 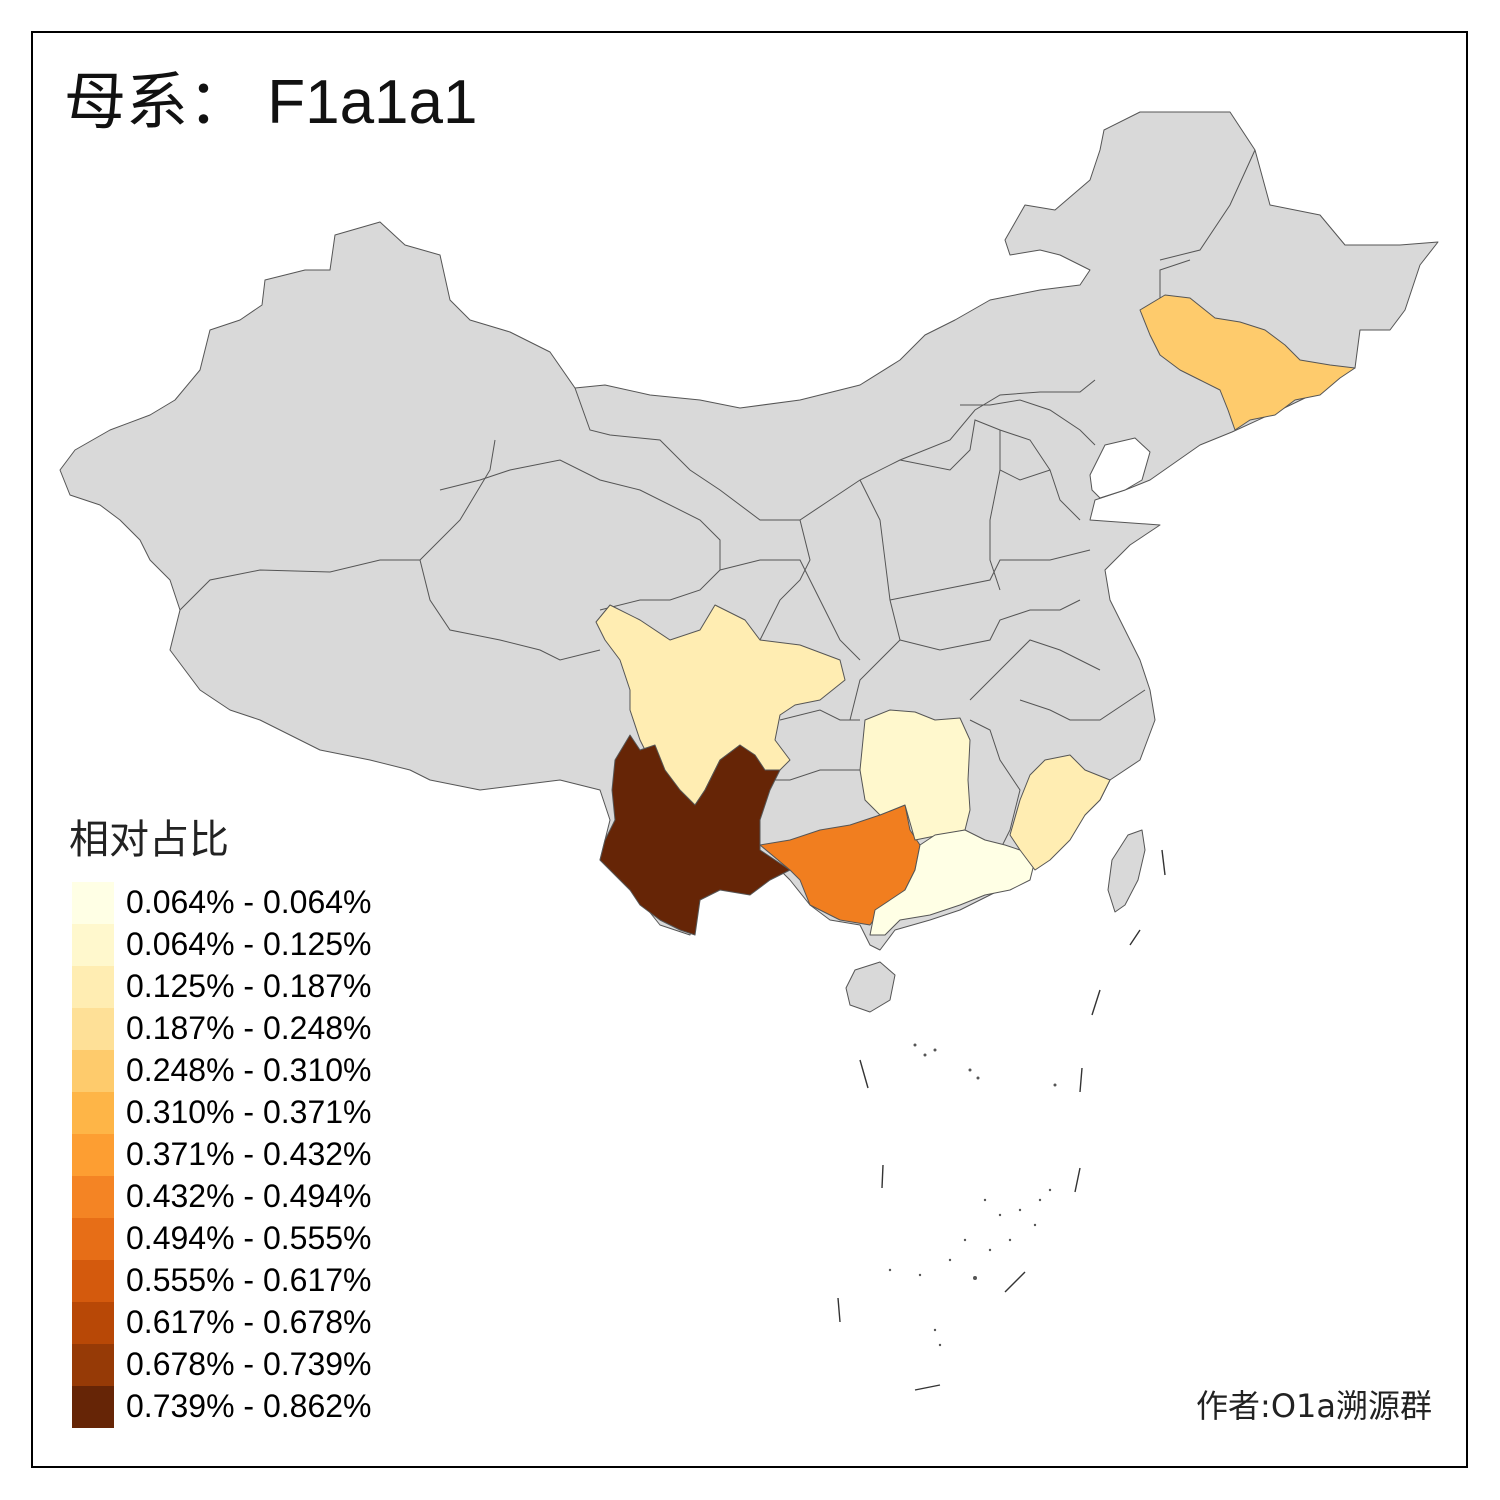 I want to click on map-title: 母系： F1a1a1, so click(x=271, y=102).